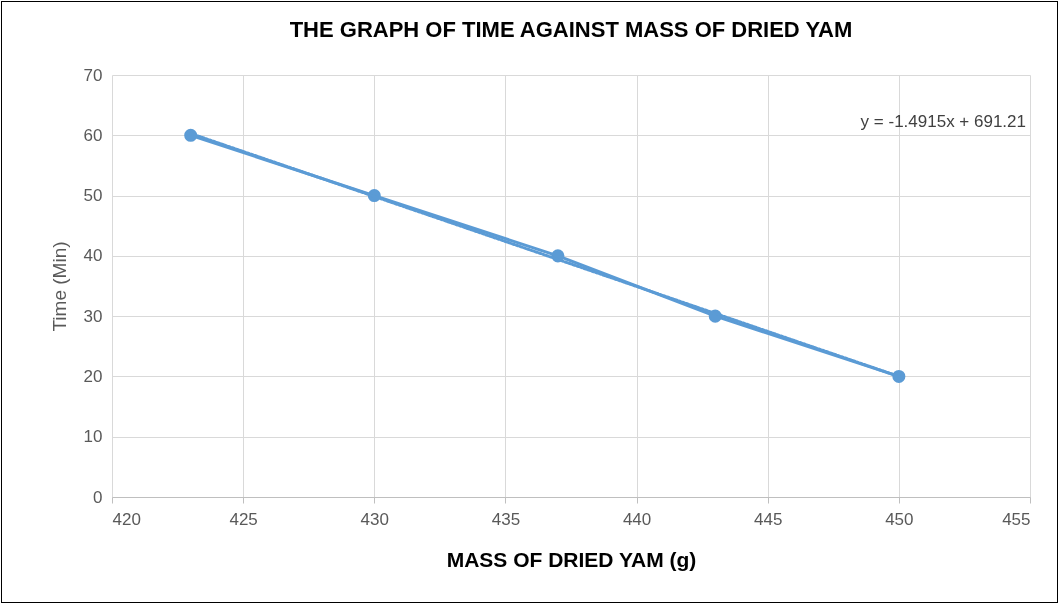 This screenshot has width=1061, height=606. What do you see at coordinates (93, 75) in the screenshot?
I see `y-tick-label: 70` at bounding box center [93, 75].